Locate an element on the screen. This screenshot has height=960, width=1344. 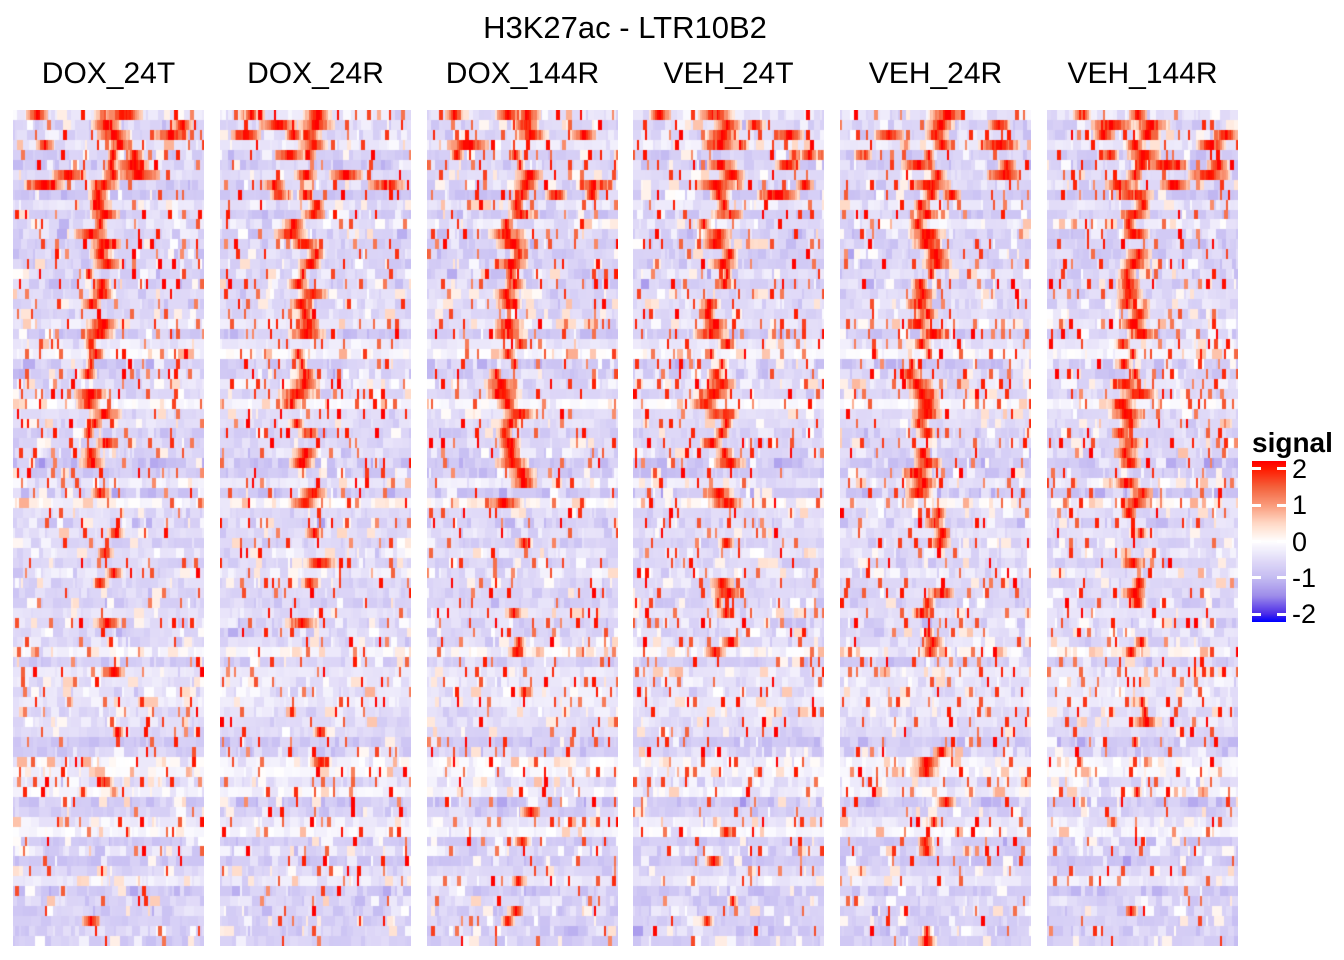
panel-label-dox_144r: DOX_144R is located at coordinates (522, 73).